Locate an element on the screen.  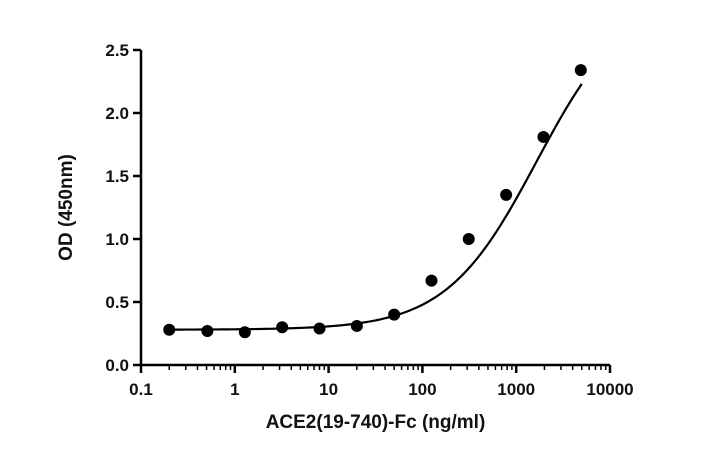
x-tick-label: 1 is located at coordinates (234, 389).